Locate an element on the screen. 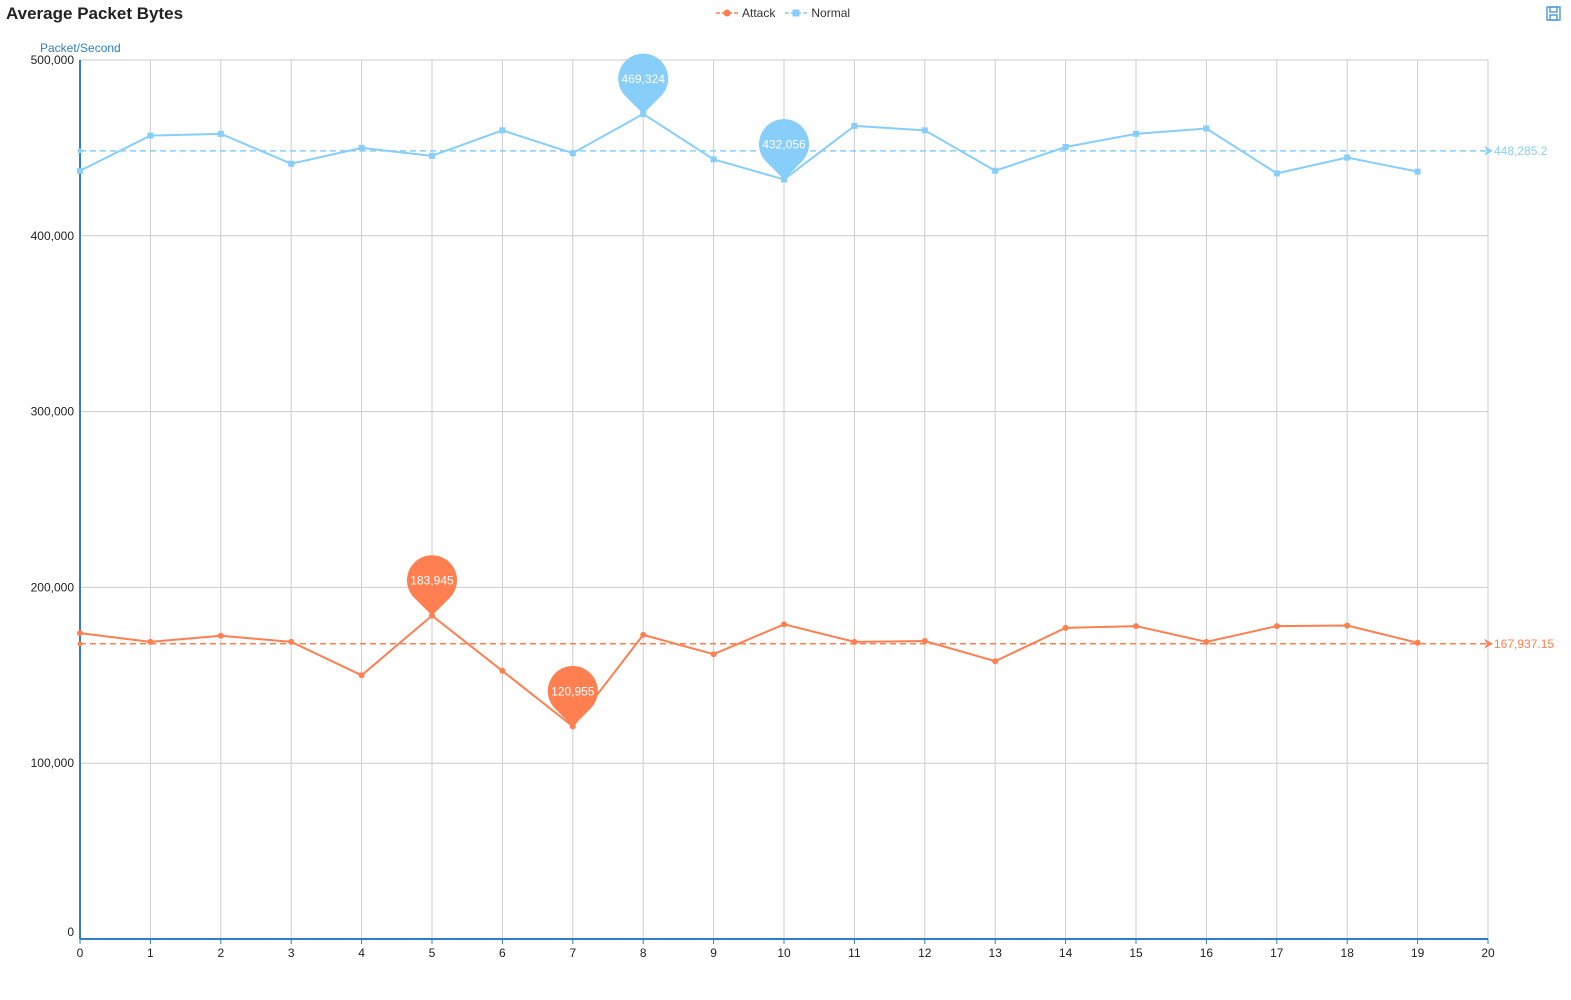  pin-shape-max-normal is located at coordinates (643, 83).